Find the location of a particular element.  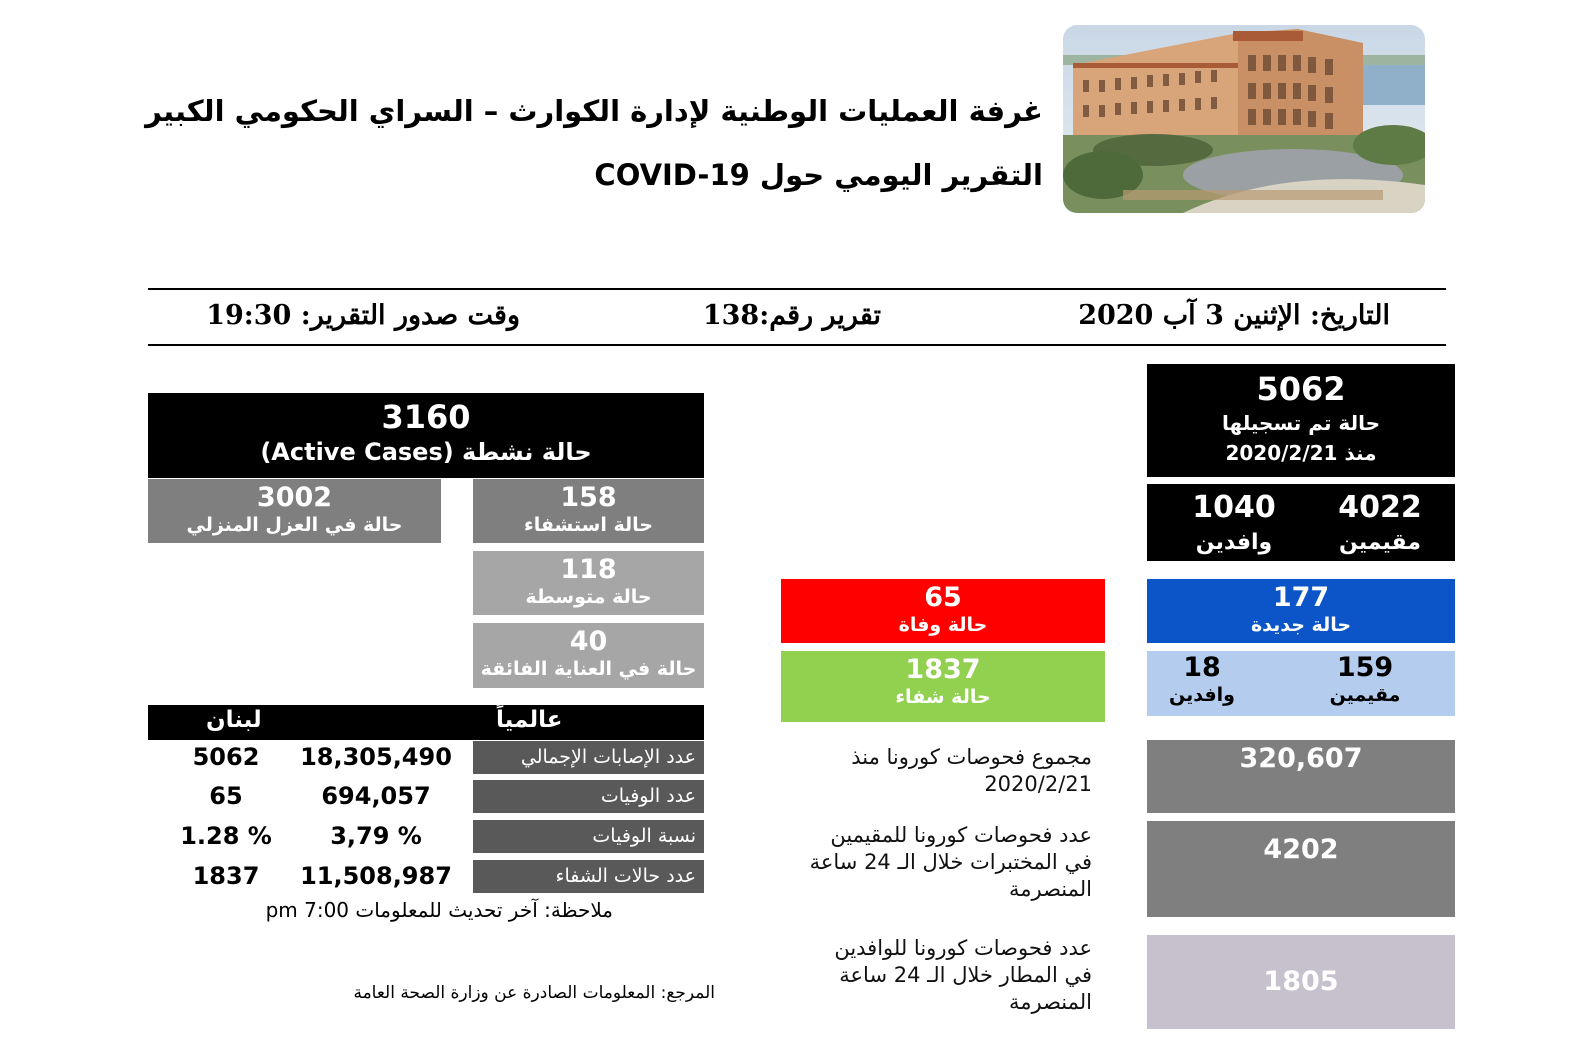

tests-arrivals-desc-line2: في المطار خلال الـ 24 ساعة is located at coordinates (965, 975).